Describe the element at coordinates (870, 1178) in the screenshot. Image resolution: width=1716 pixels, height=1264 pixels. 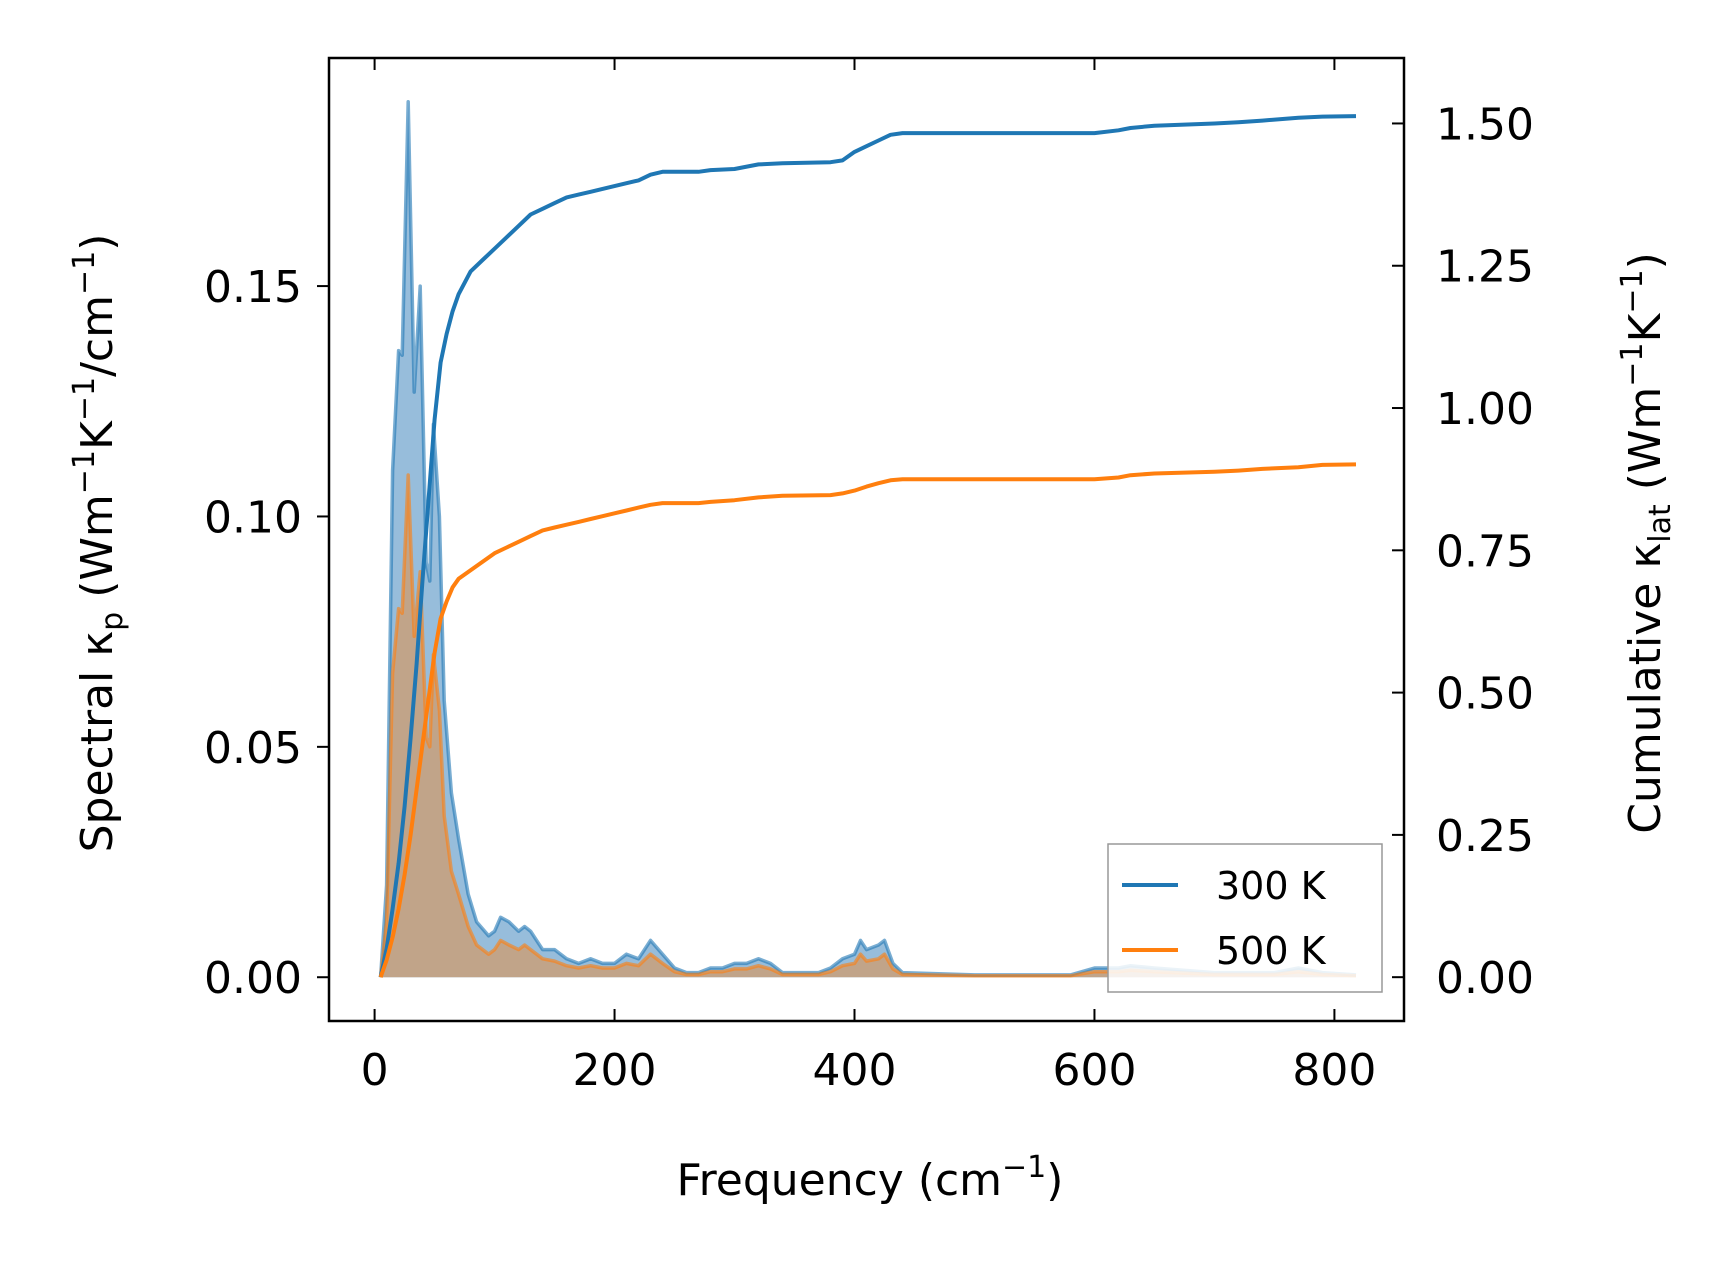
I see `x-axis-label: Frequency (cm−1)` at that location.